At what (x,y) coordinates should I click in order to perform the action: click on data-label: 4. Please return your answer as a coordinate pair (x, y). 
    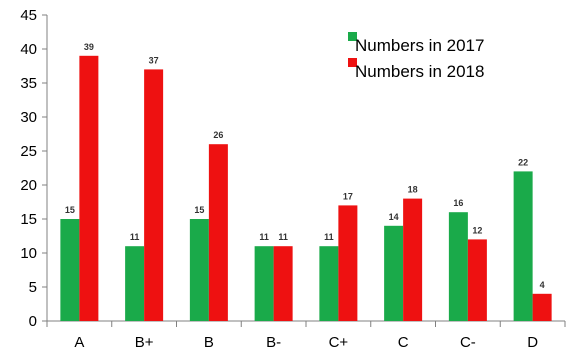
    Looking at the image, I should click on (542, 285).